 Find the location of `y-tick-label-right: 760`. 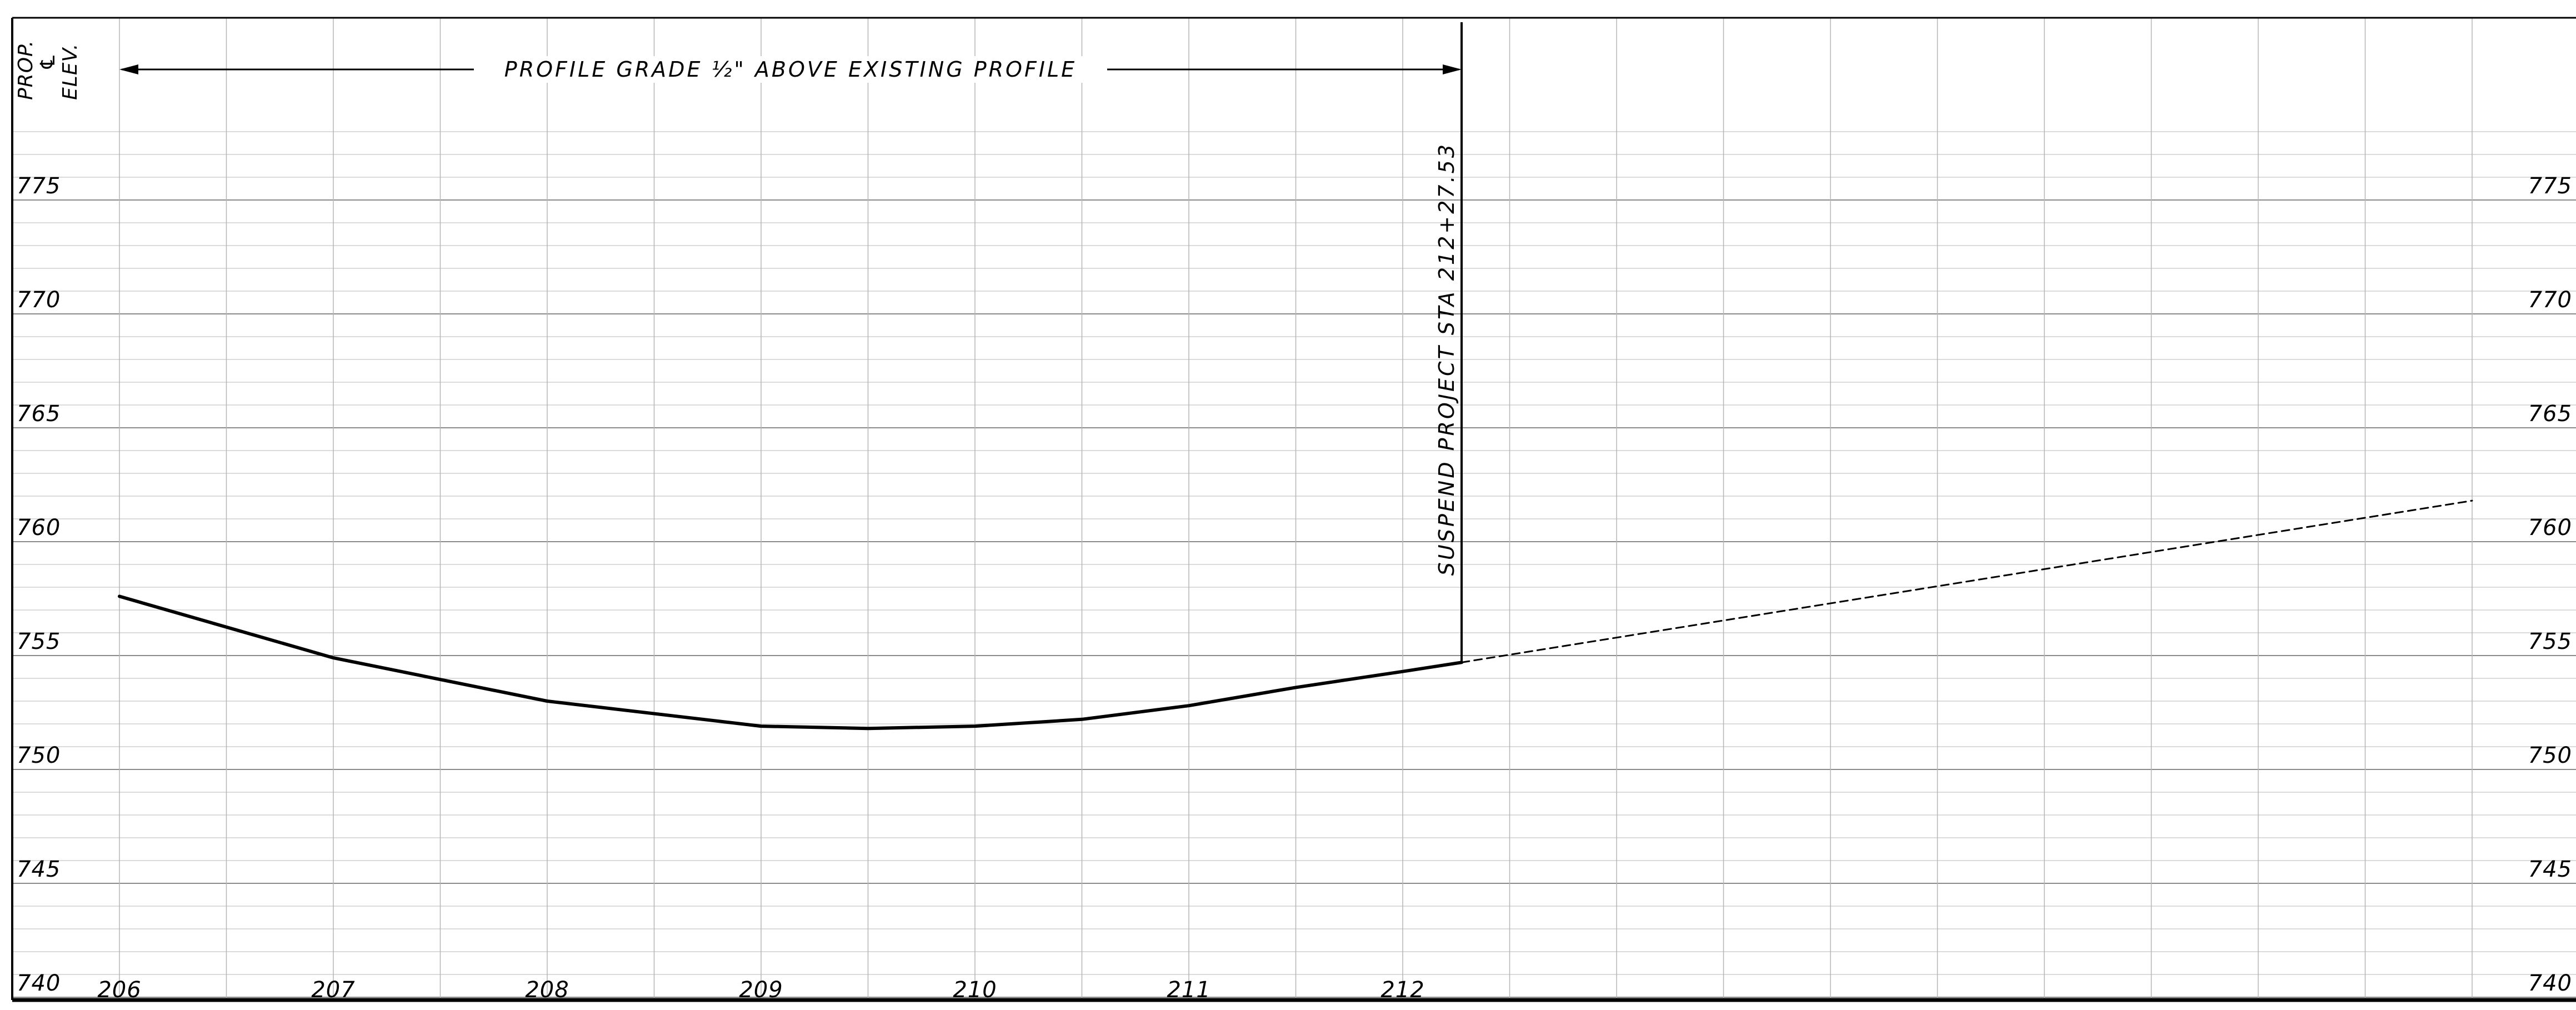

y-tick-label-right: 760 is located at coordinates (2550, 528).